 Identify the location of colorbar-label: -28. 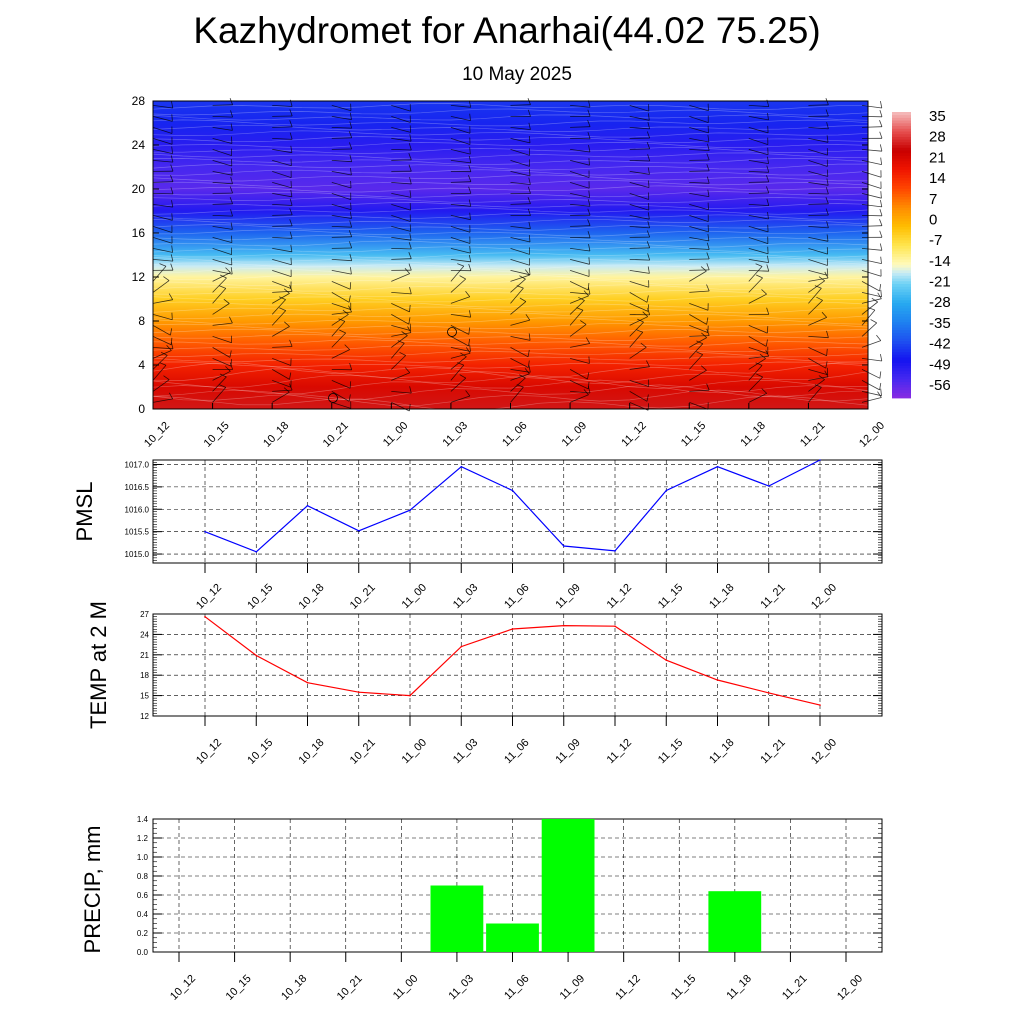
(940, 302).